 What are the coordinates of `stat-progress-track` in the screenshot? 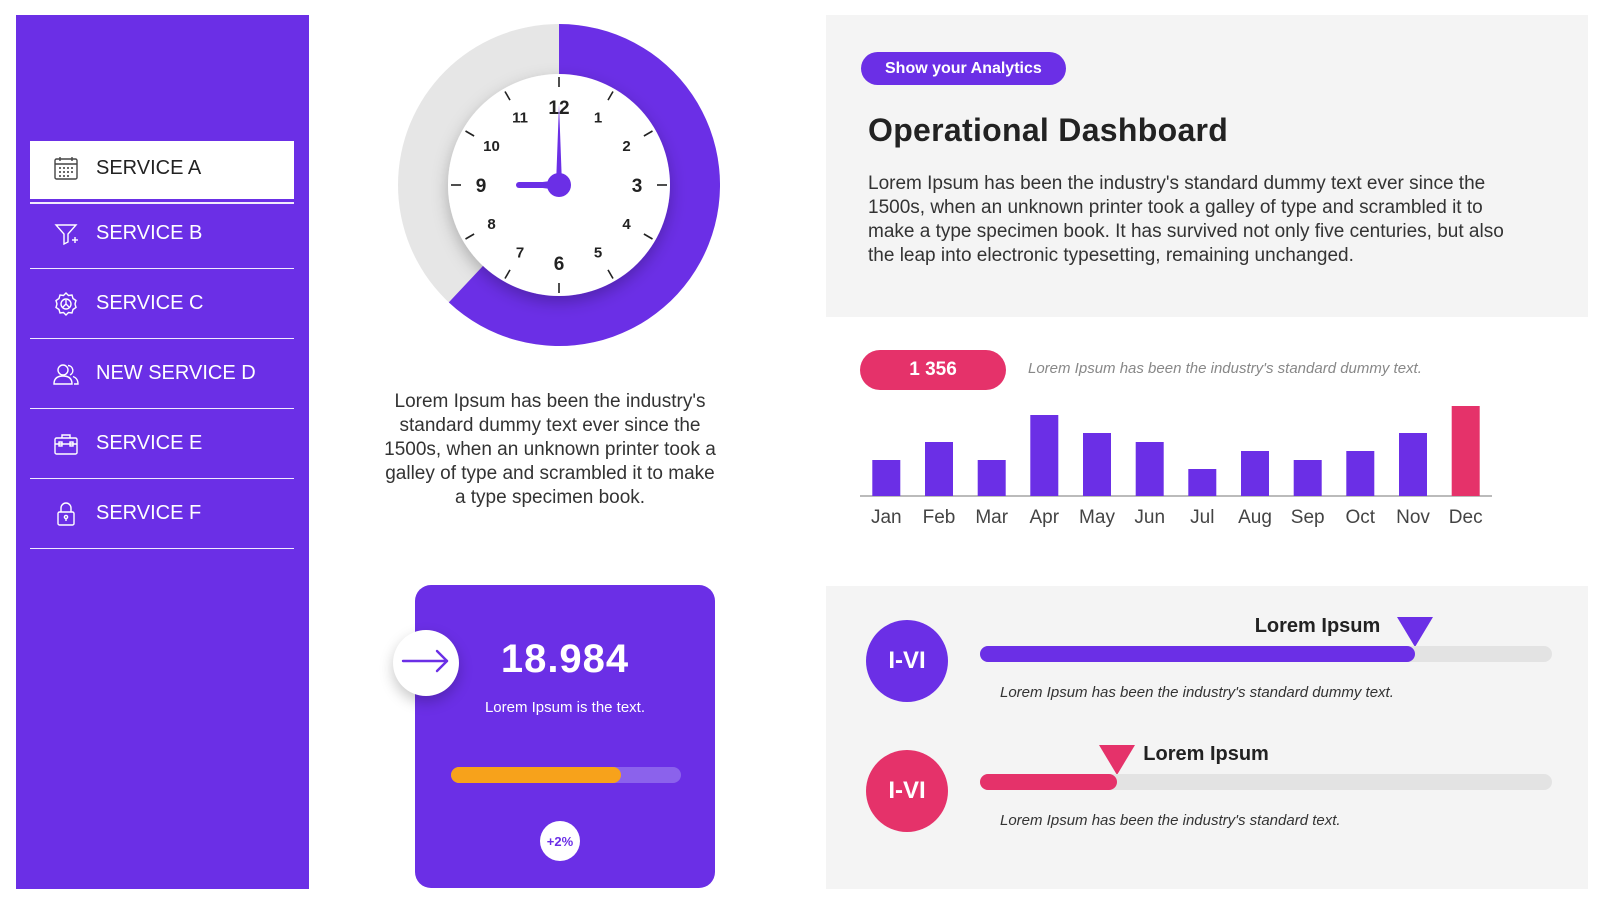 It's located at (566, 775).